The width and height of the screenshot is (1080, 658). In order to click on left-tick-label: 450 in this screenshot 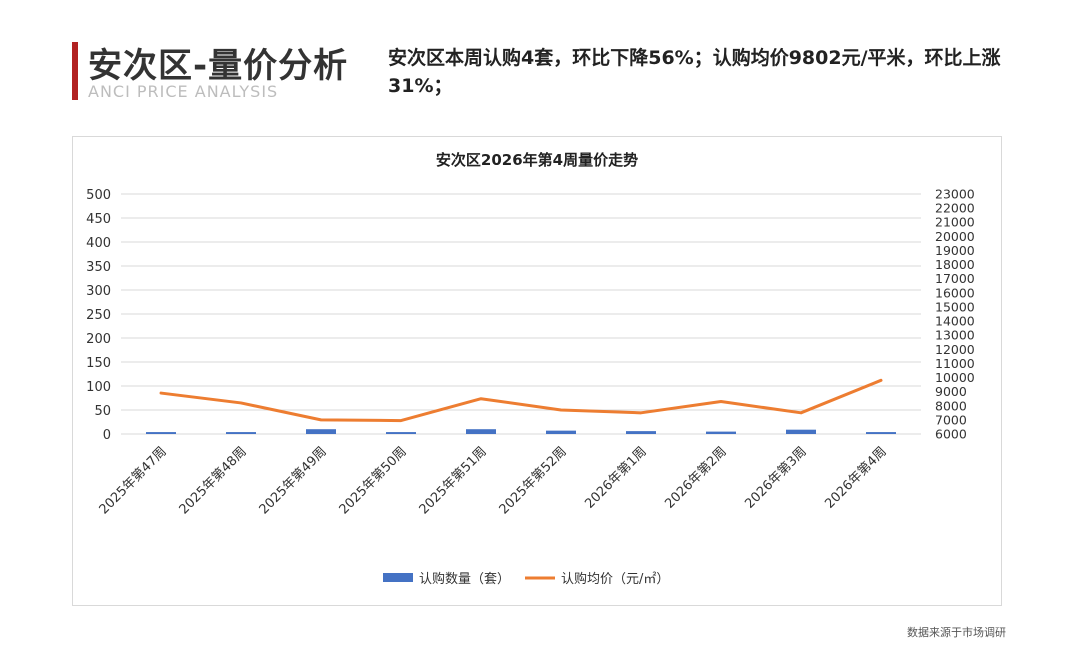, I will do `click(98, 219)`.